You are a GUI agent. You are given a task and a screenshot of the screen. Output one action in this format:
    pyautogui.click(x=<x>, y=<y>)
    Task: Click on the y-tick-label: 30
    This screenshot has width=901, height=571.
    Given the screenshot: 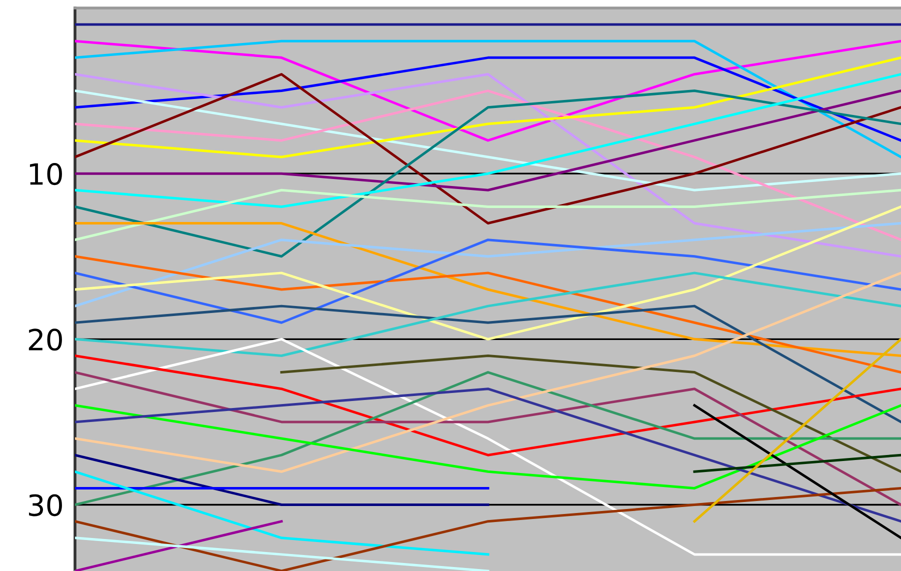 What is the action you would take?
    pyautogui.click(x=45, y=505)
    